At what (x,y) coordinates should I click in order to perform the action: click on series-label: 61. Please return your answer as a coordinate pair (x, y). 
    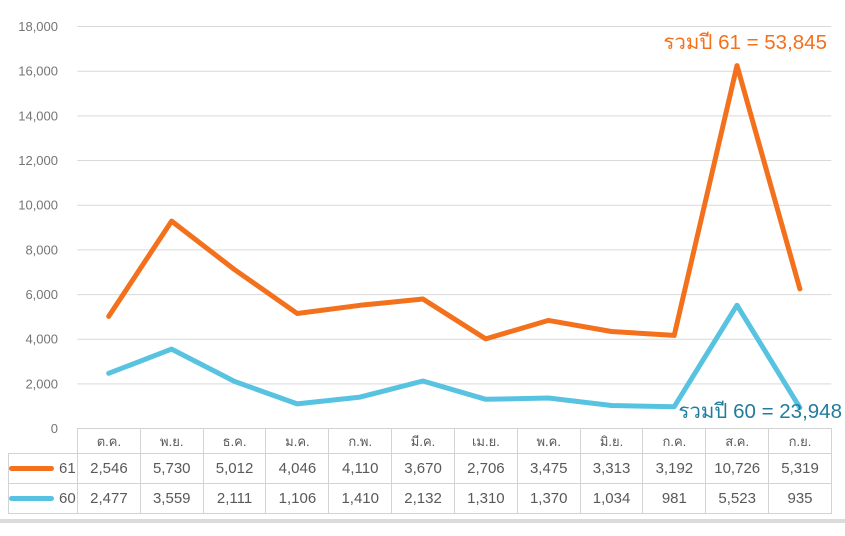
    Looking at the image, I should click on (67, 468).